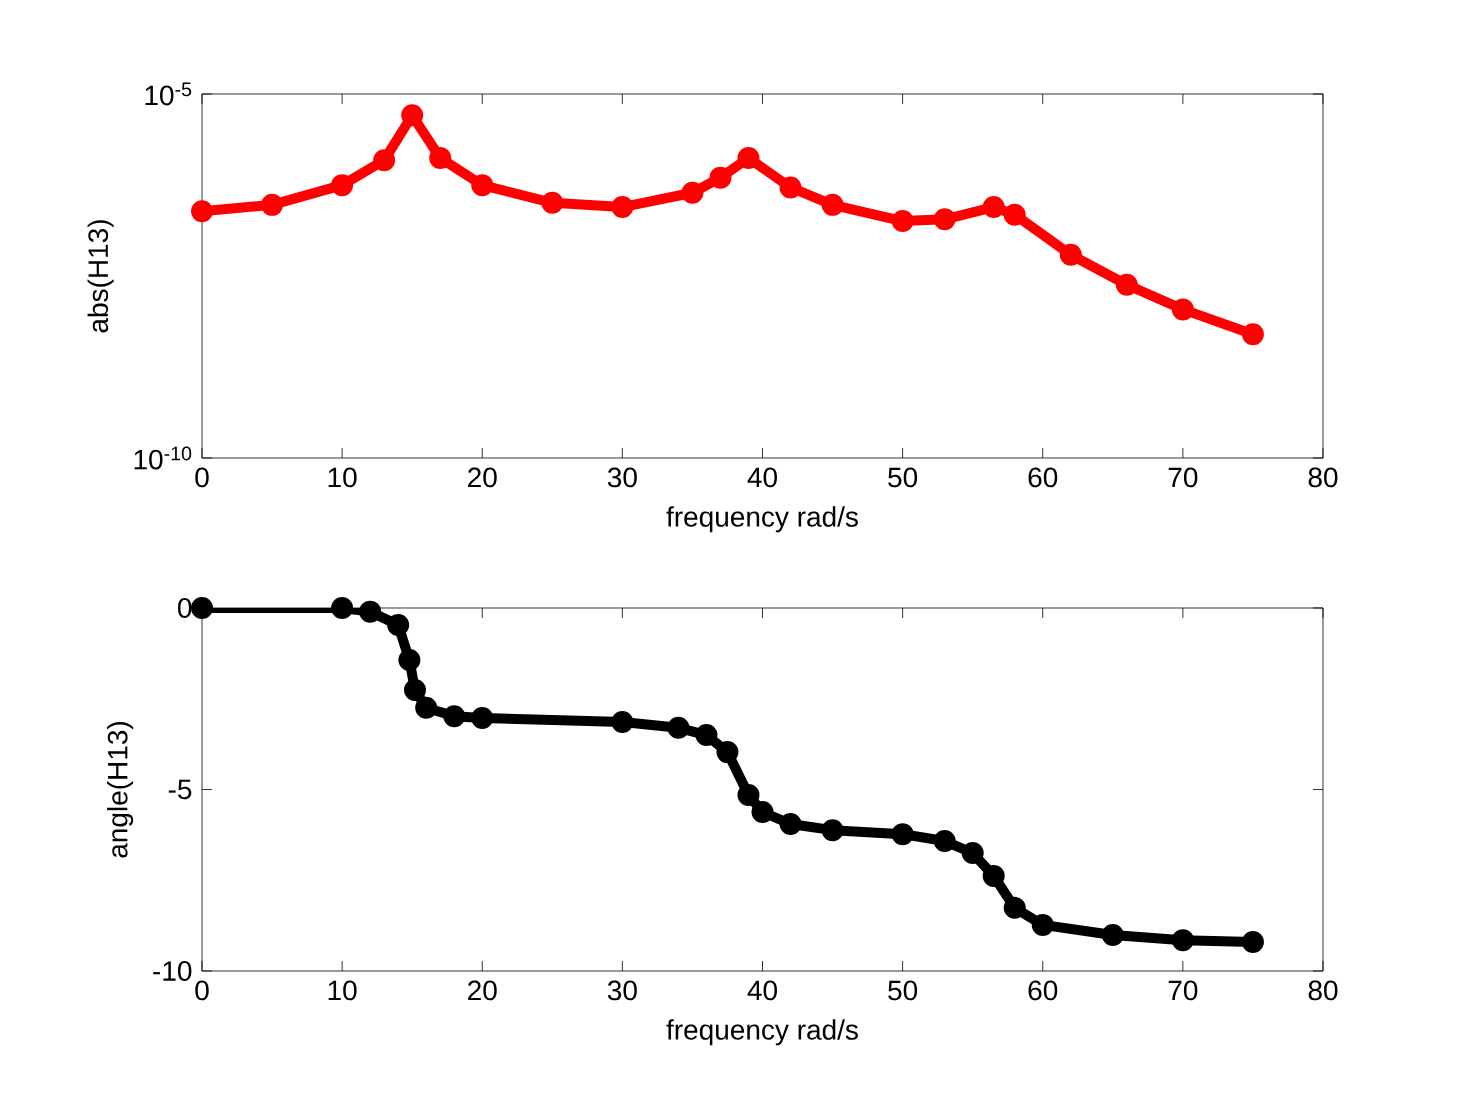 This screenshot has width=1467, height=1101. I want to click on y-tick-label: 0, so click(185, 608).